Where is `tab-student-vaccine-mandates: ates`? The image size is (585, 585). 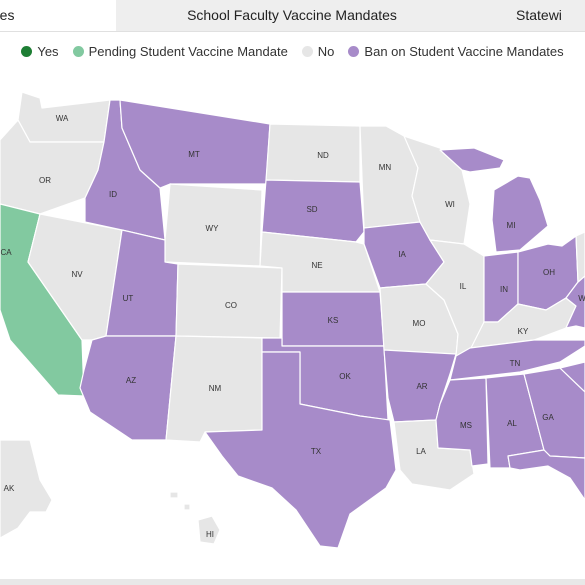 tab-student-vaccine-mandates: ates is located at coordinates (58, 15).